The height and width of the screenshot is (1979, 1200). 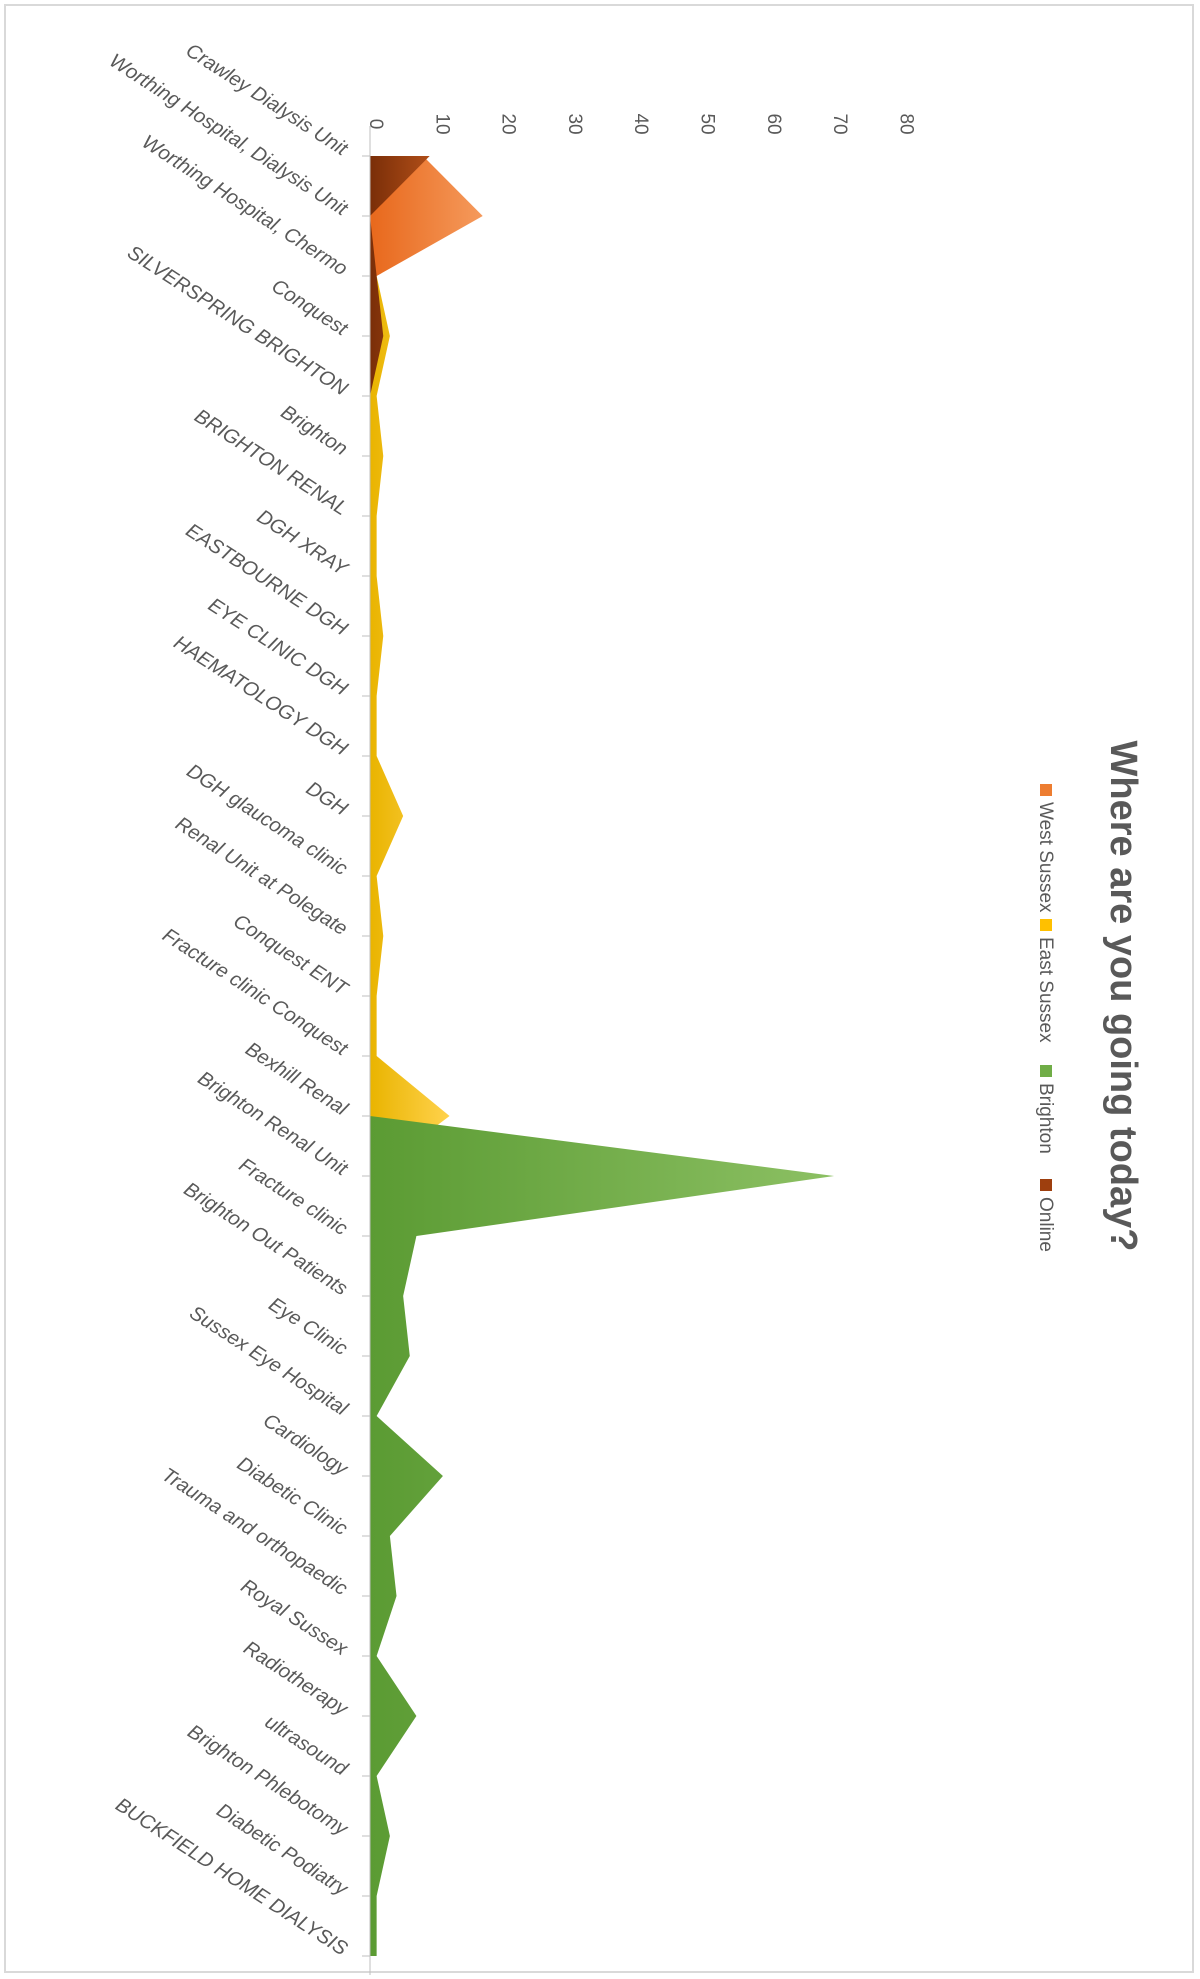 I want to click on category-label: Crawley Dialysis Unit, so click(x=267, y=100).